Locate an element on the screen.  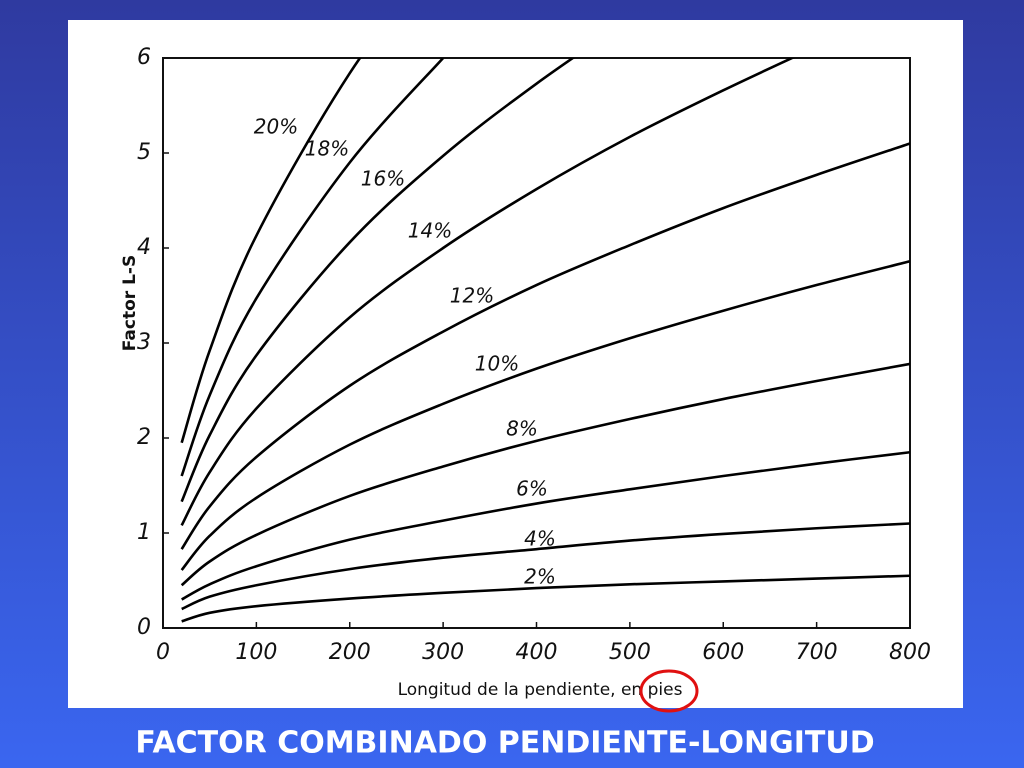
y-tick-label: 4 is located at coordinates (144, 247).